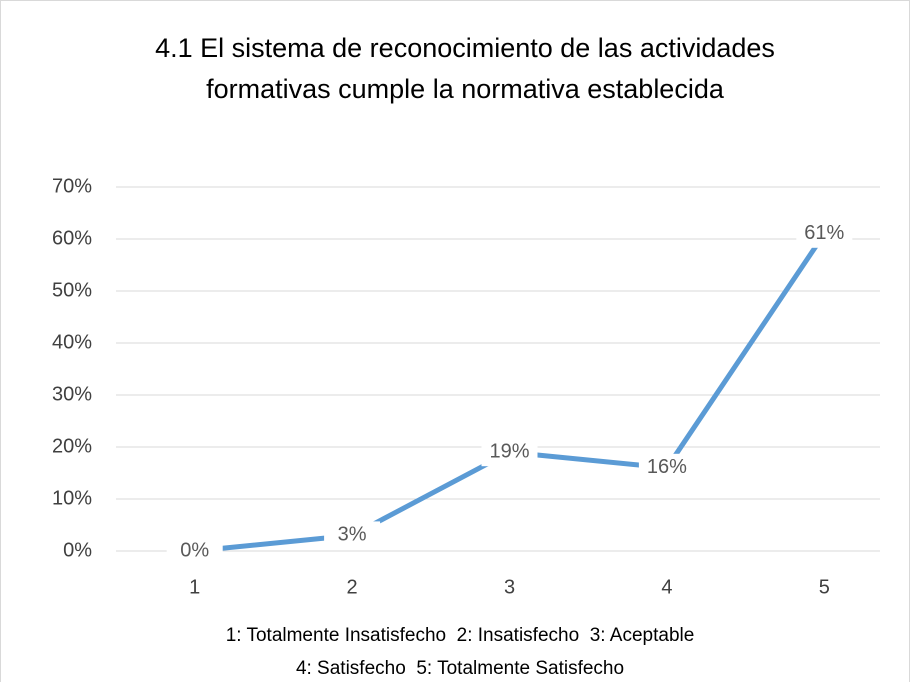 The width and height of the screenshot is (910, 682). I want to click on data-label: 0%, so click(194, 550).